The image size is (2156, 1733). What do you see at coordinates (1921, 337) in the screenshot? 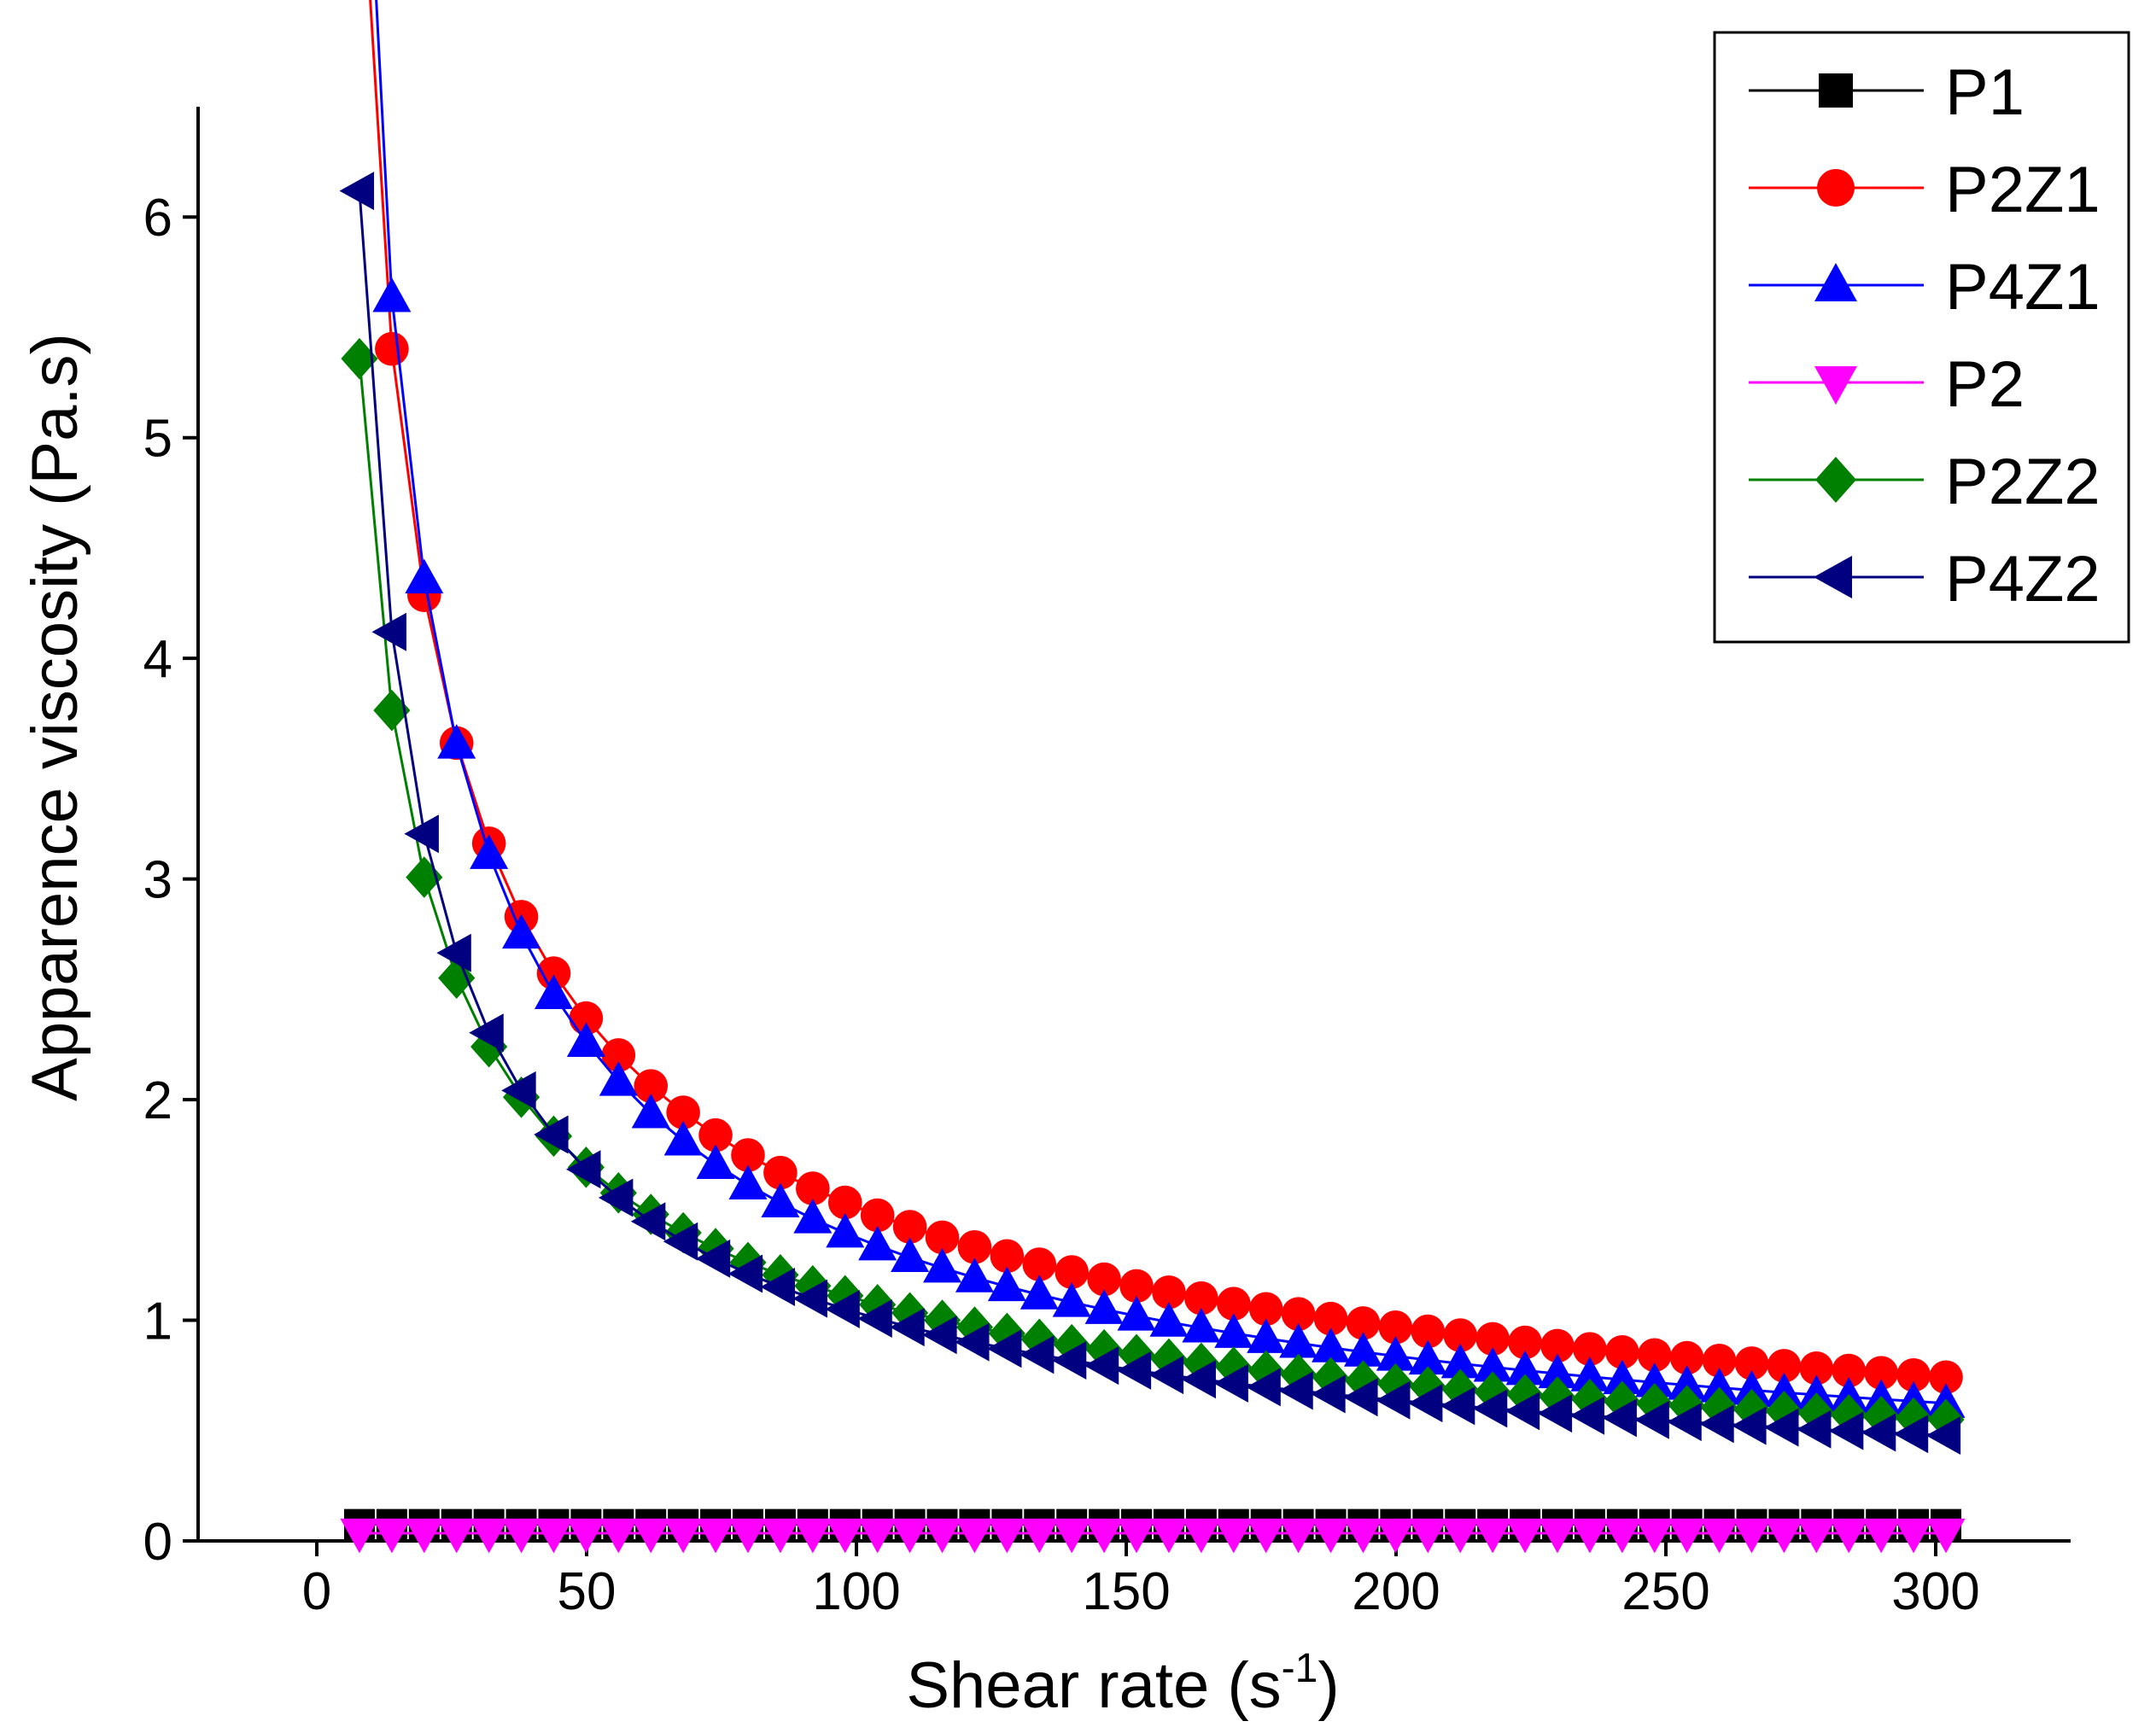
I see `legend: P1 P2Z1 P4Z1 P2 P2Z2 P4Z2` at bounding box center [1921, 337].